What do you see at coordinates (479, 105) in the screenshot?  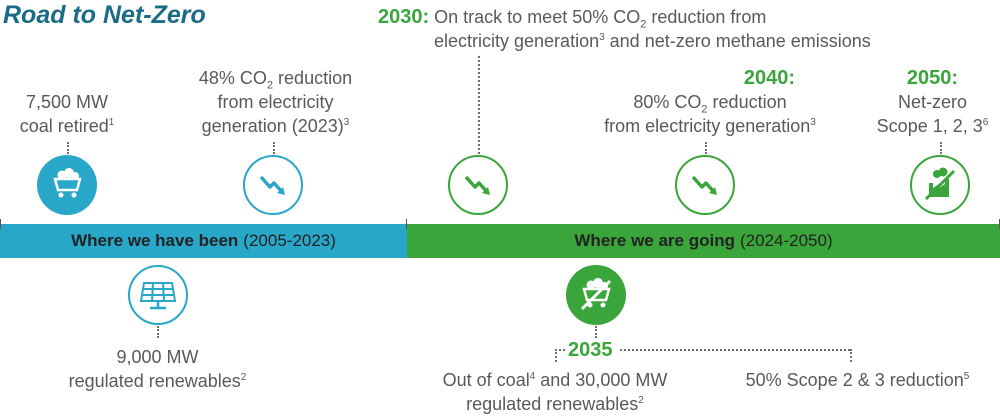 I see `connector-2030` at bounding box center [479, 105].